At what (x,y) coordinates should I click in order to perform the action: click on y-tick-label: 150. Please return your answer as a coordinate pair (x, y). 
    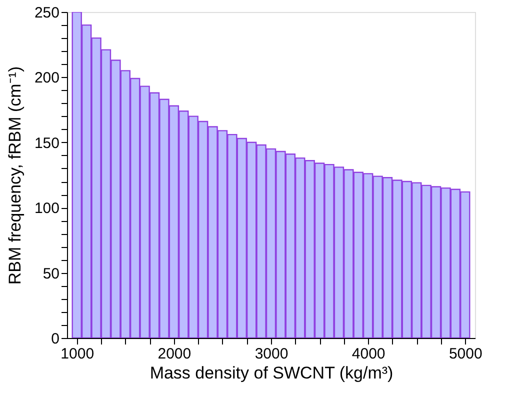
    Looking at the image, I should click on (47, 143).